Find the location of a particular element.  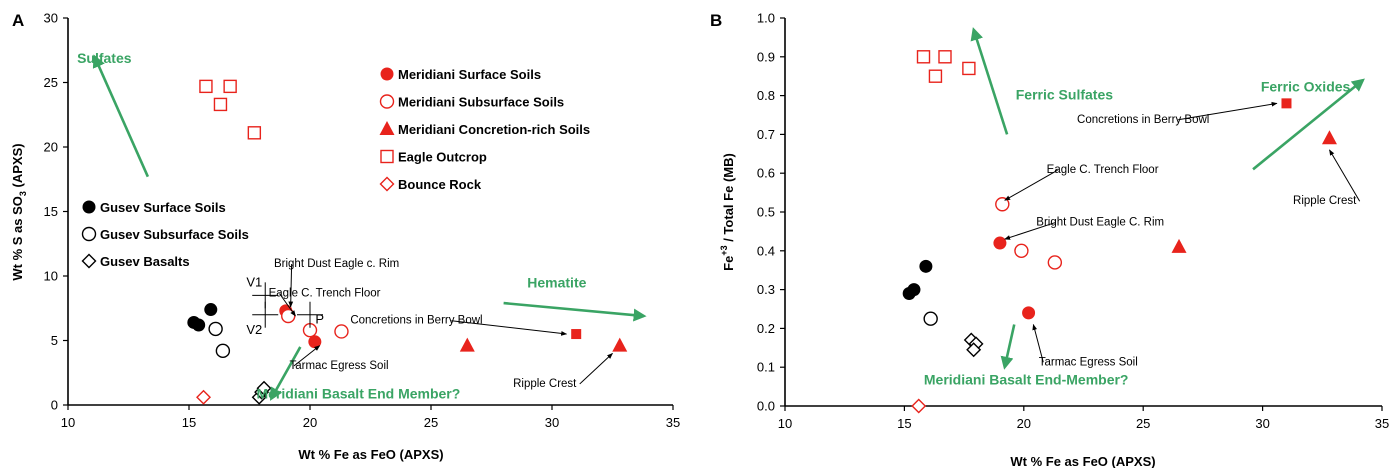

x-tick-label: 20 is located at coordinates (310, 422).